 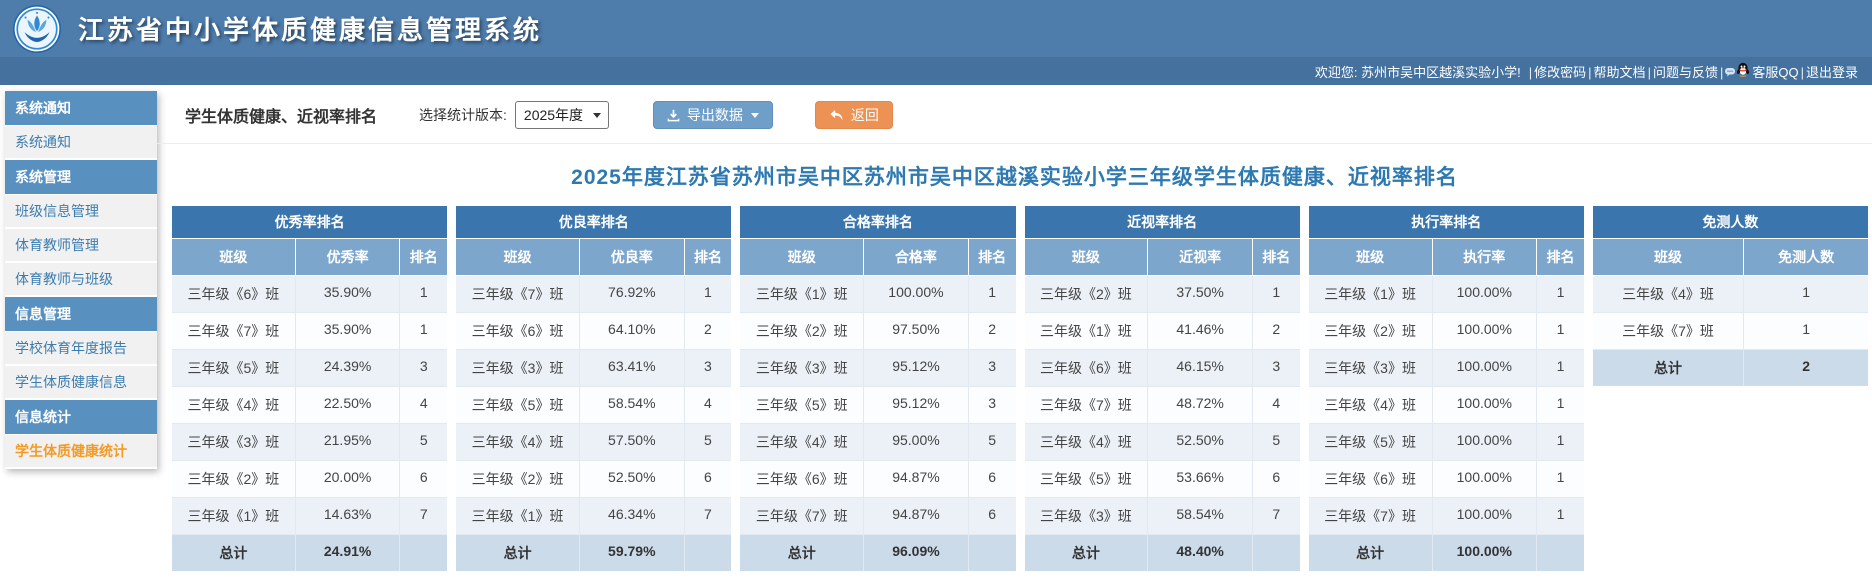 What do you see at coordinates (878, 222) in the screenshot?
I see `table-title: 合格率排名` at bounding box center [878, 222].